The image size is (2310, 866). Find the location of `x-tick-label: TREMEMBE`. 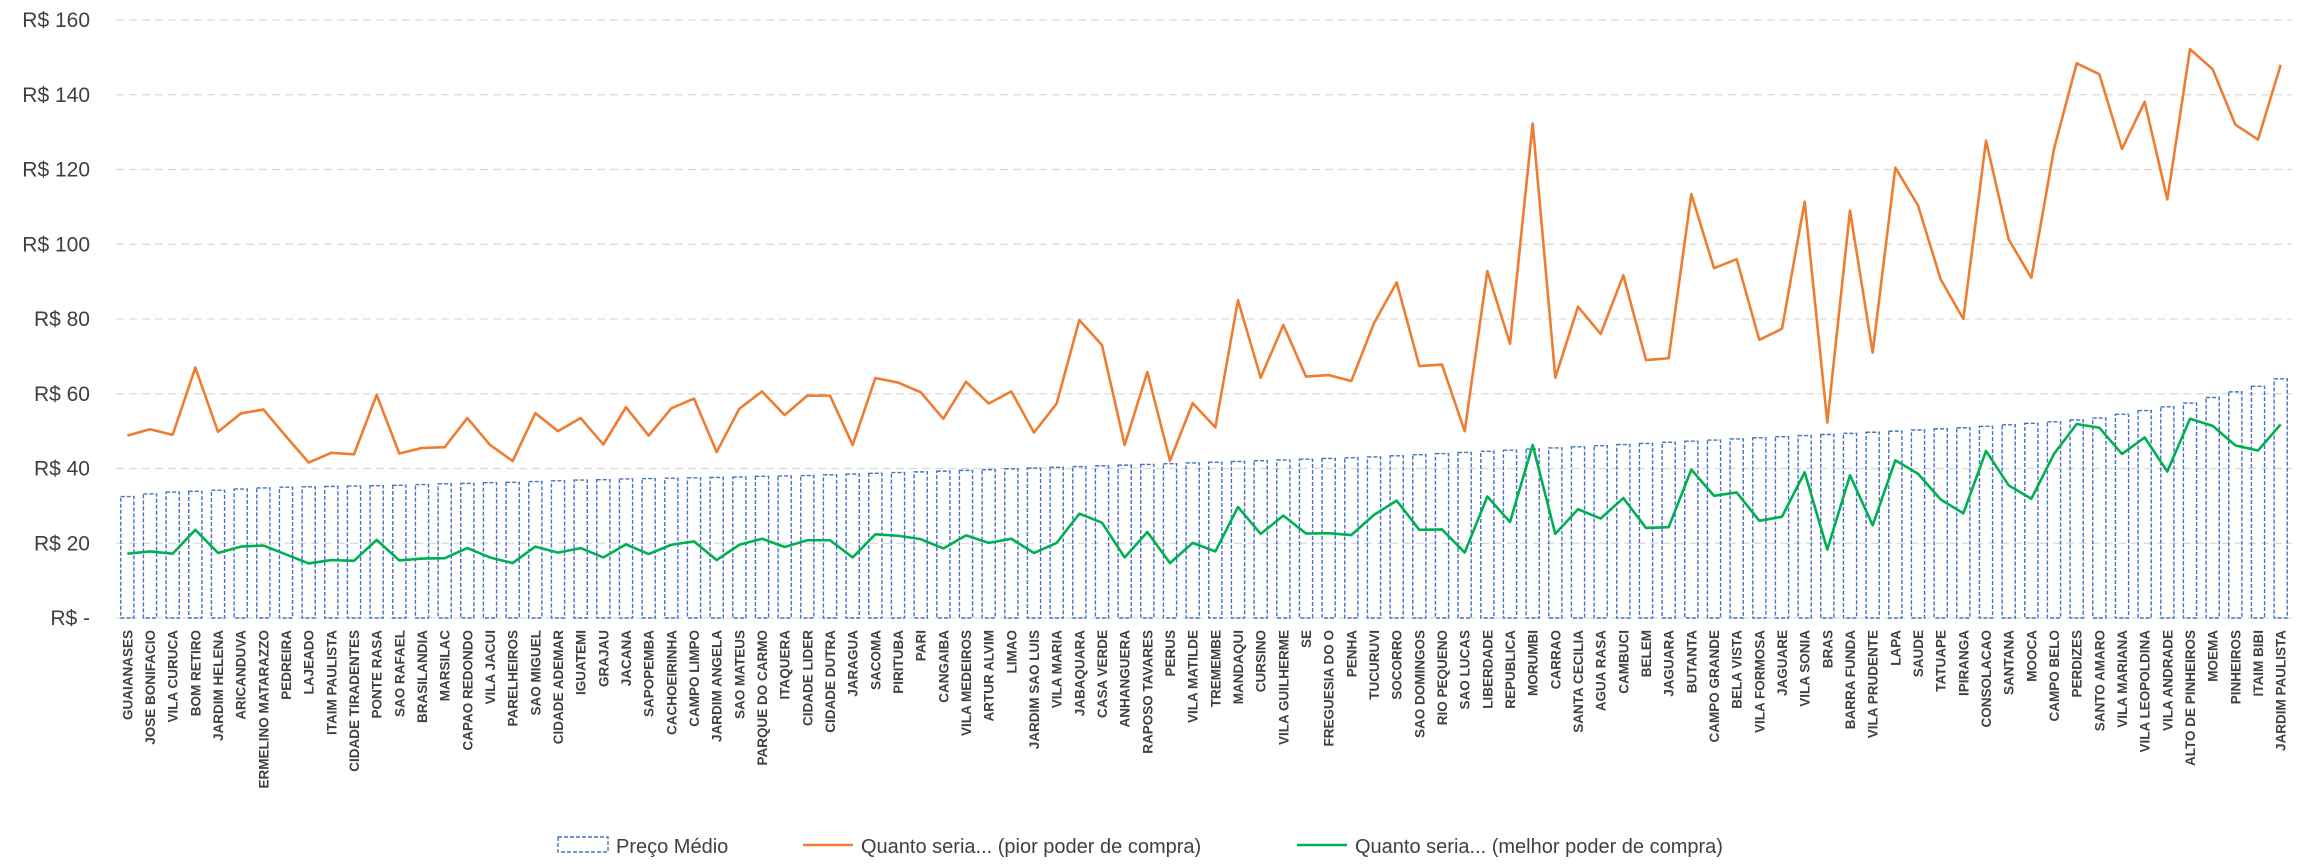

x-tick-label: TREMEMBE is located at coordinates (1215, 668).